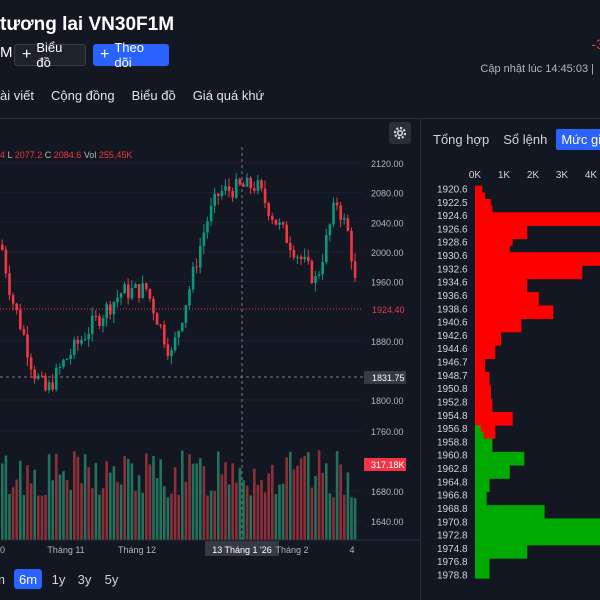 The image size is (600, 600). What do you see at coordinates (153, 95) in the screenshot?
I see `nav-item-chart: Biểu đồ` at bounding box center [153, 95].